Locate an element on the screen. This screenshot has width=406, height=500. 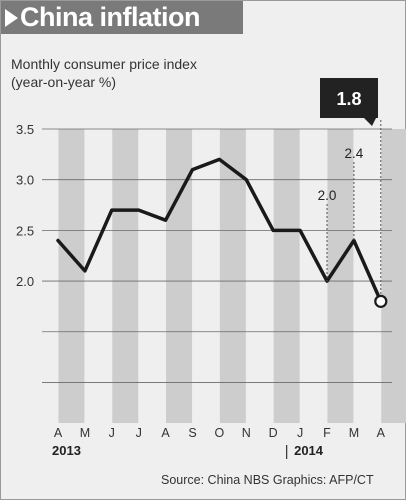
y-tick-label: 2.5 is located at coordinates (25, 230).